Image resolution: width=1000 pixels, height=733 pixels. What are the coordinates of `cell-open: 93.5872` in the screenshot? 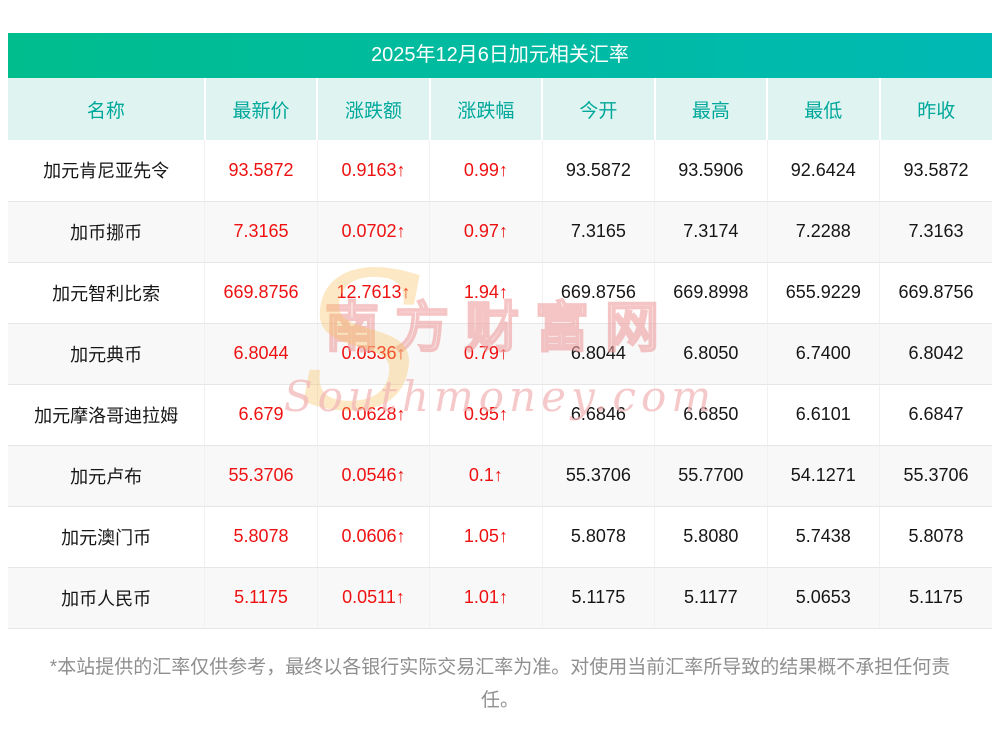 It's located at (598, 171).